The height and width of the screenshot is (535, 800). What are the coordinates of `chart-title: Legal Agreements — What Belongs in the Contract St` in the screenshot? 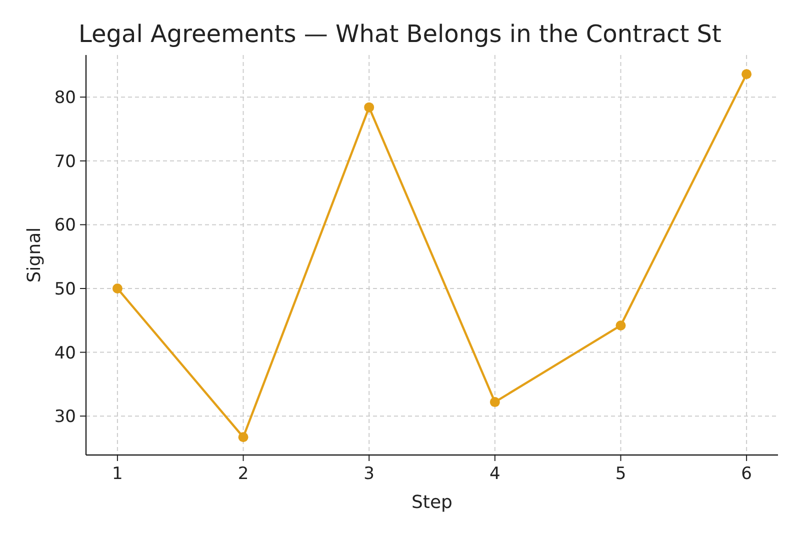 It's located at (400, 34).